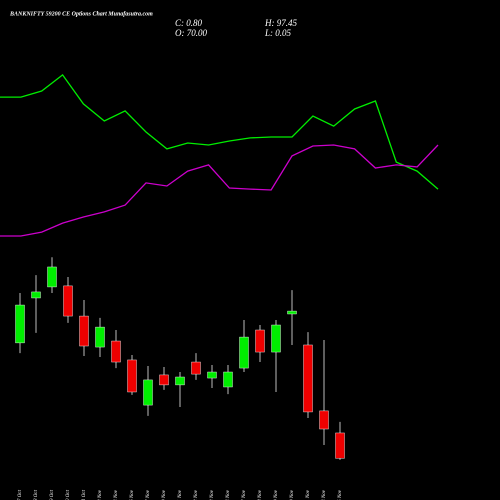 This screenshot has height=500, width=500. Describe the element at coordinates (324, 494) in the screenshot. I see `x-tick-label: 24 Nov` at that location.